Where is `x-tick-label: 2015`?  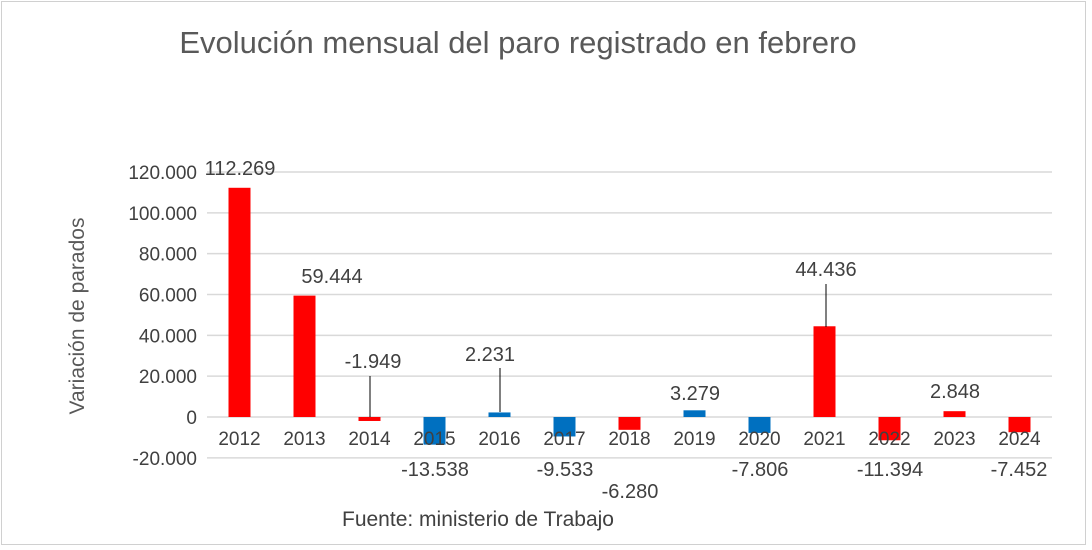
x-tick-label: 2015 is located at coordinates (434, 439).